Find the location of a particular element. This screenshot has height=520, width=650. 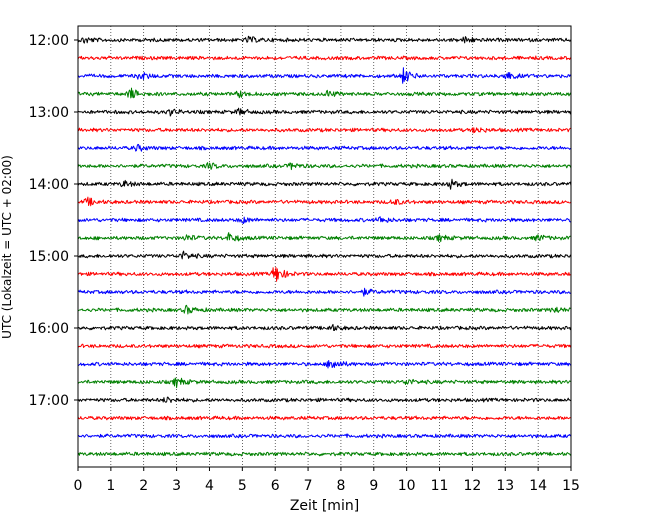

x-tick-label-15: 15 is located at coordinates (571, 486).